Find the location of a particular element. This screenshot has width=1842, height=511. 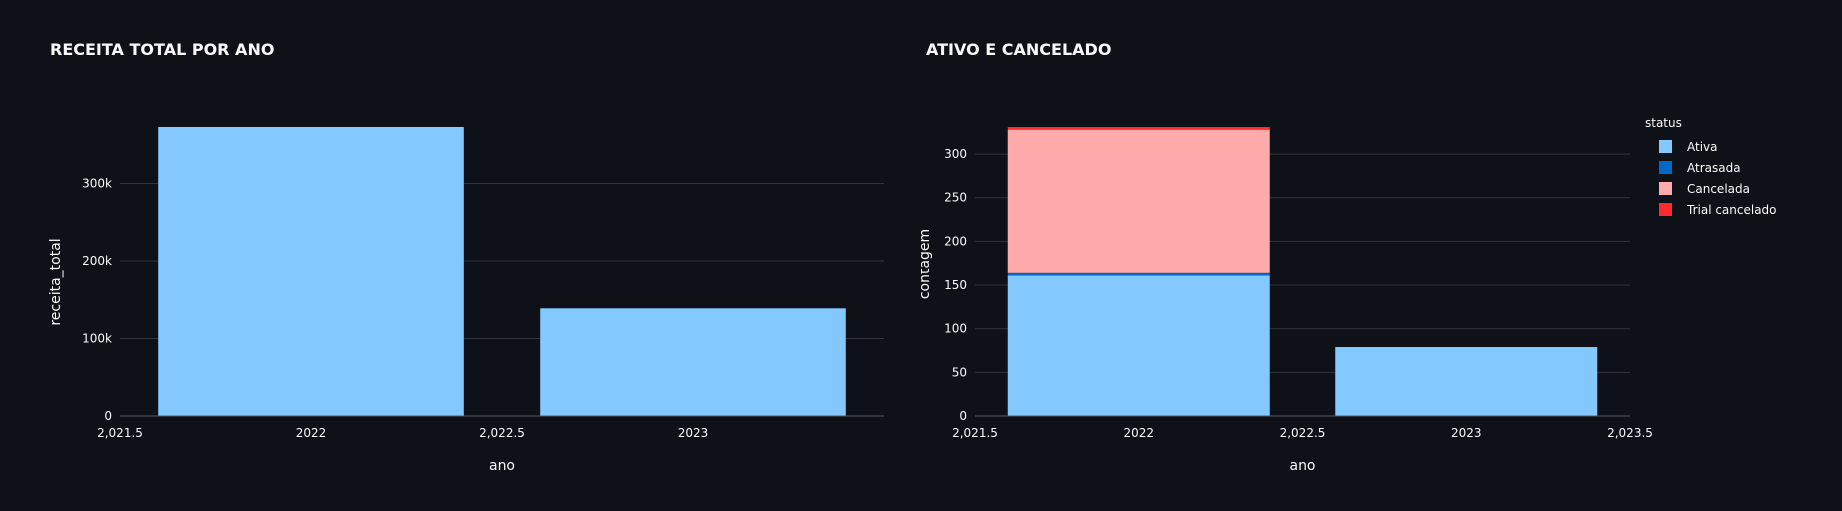

y-tick-label: 150 is located at coordinates (955, 285).